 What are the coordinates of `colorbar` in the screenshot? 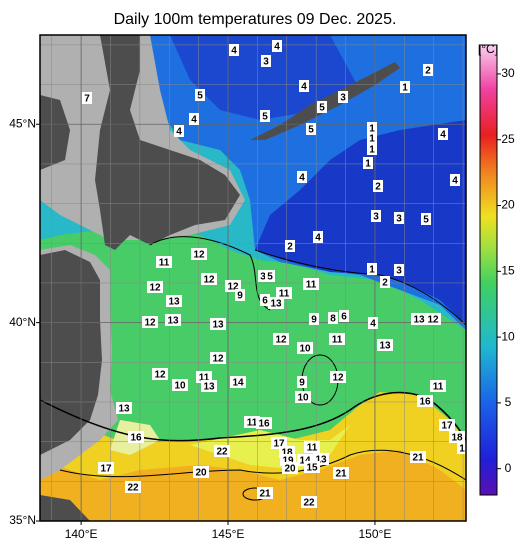 It's located at (488, 270).